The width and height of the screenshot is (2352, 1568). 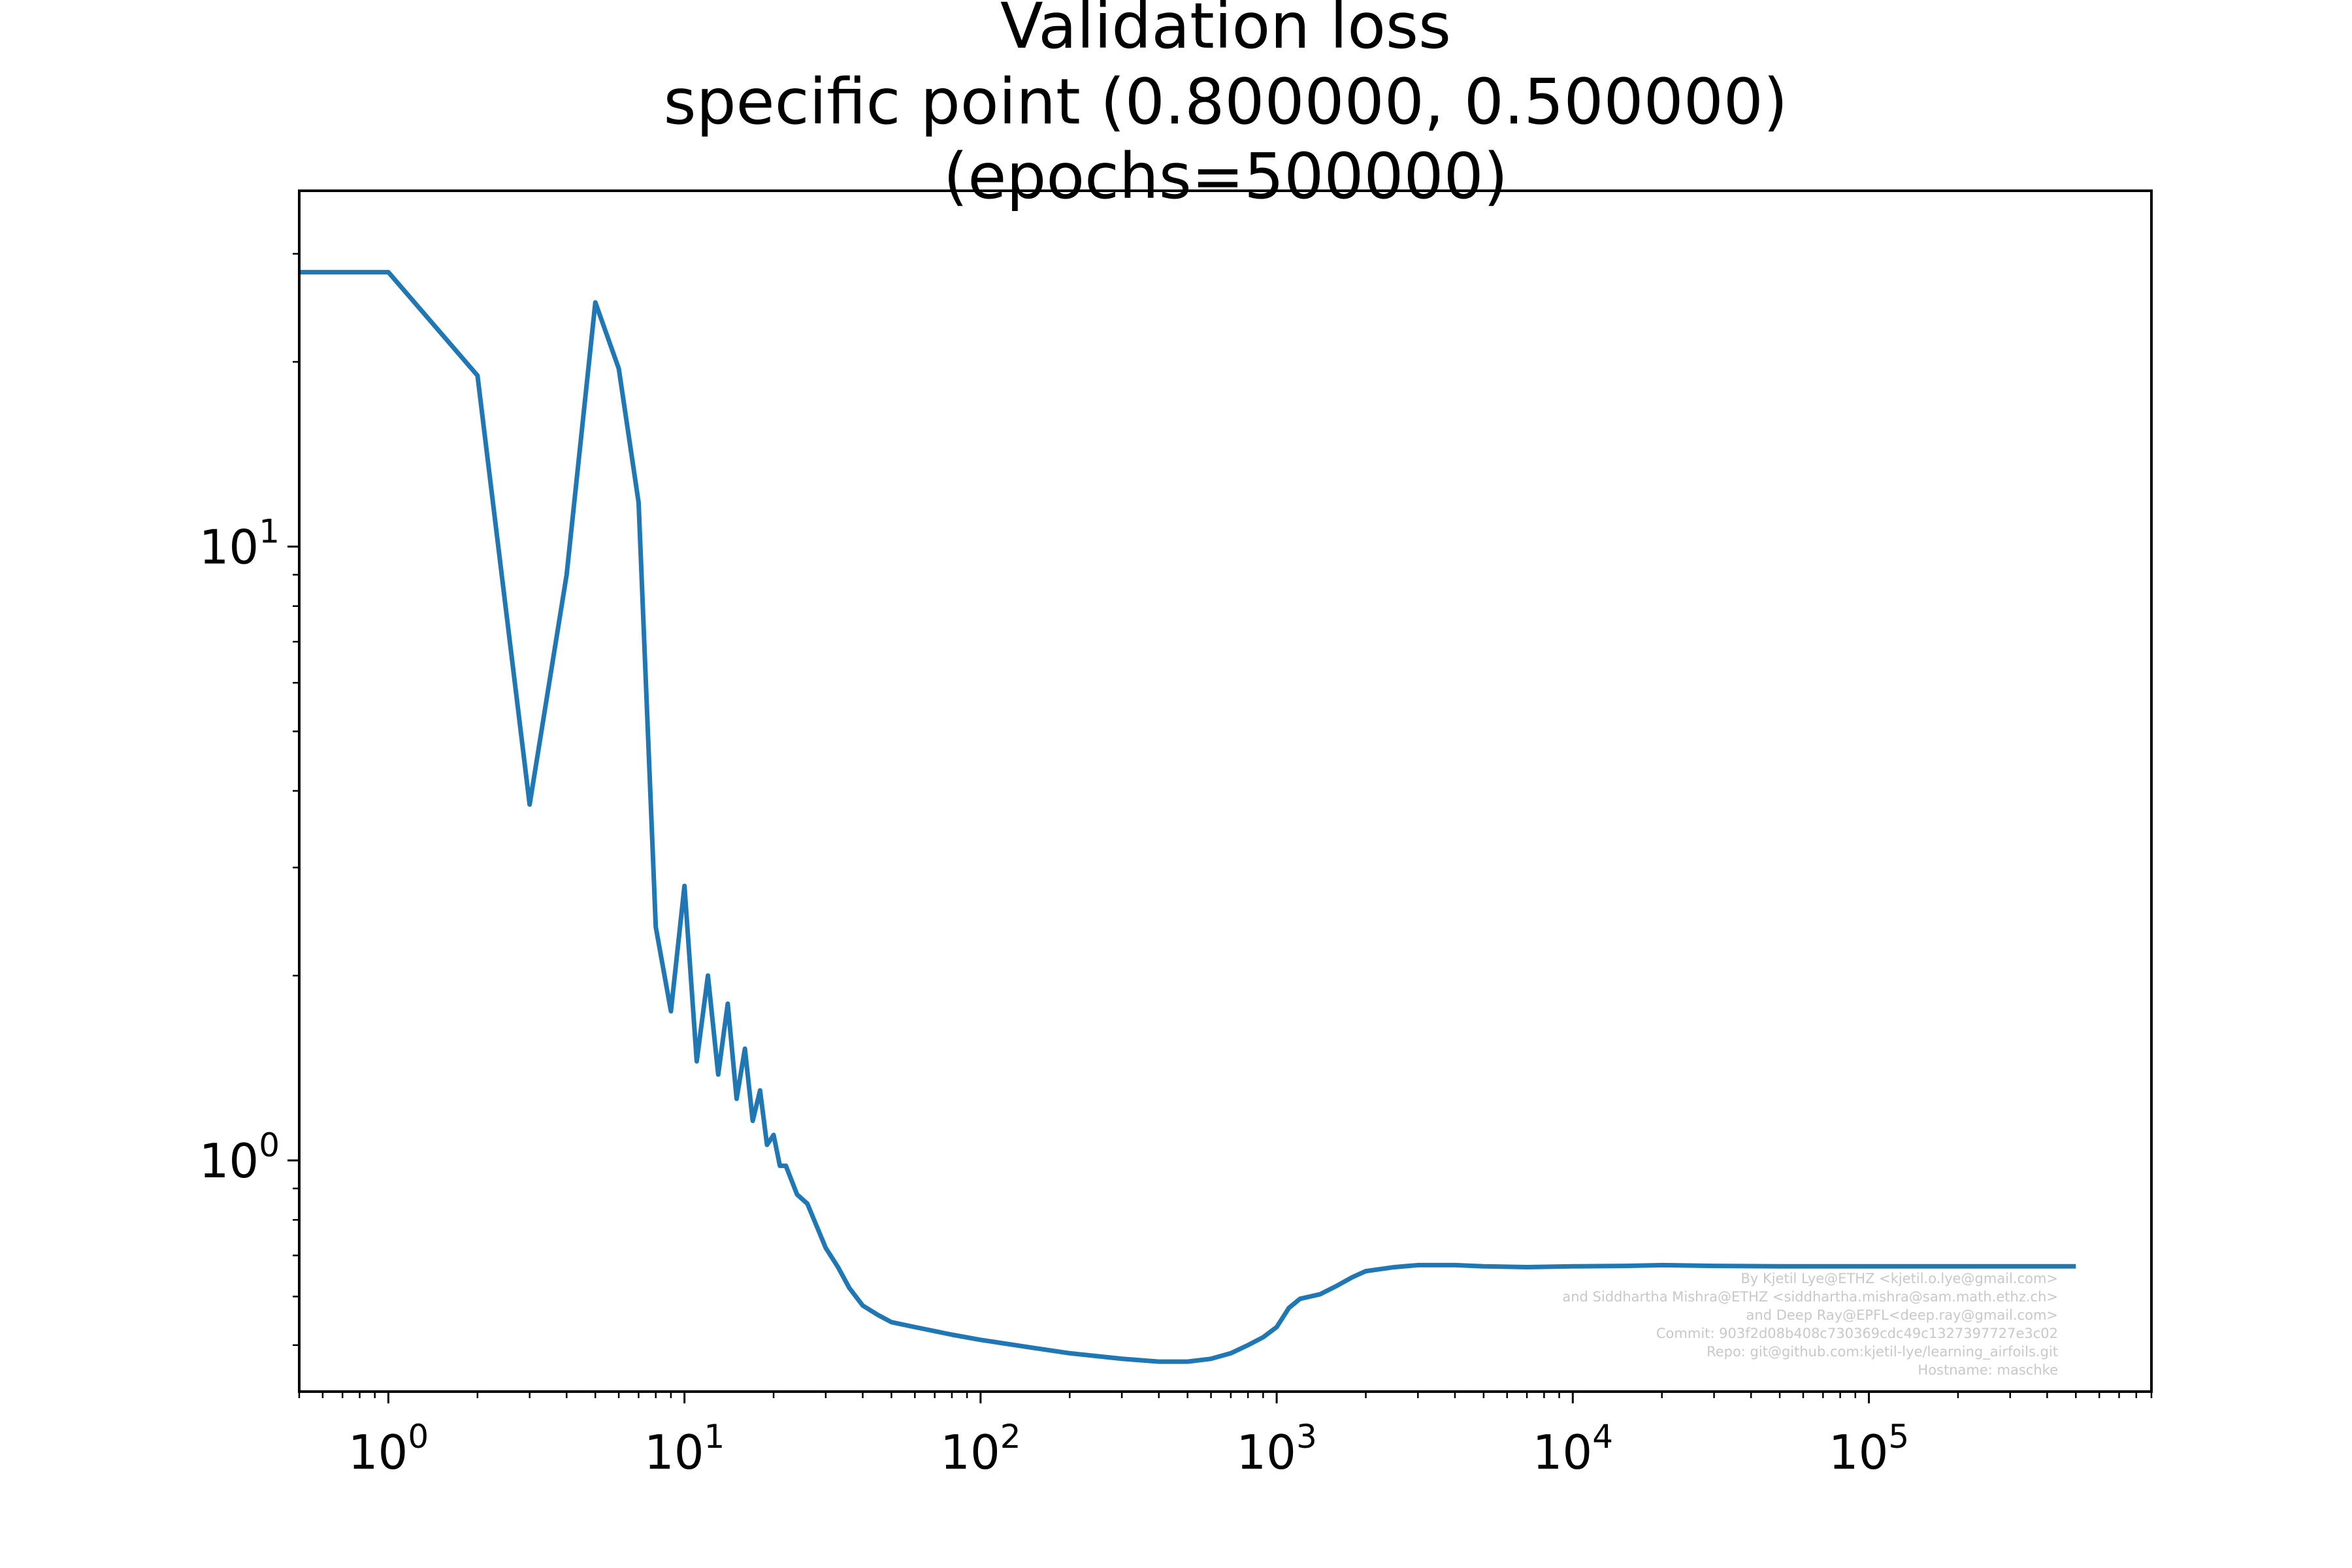 I want to click on x-tick-base-2: 10, so click(x=970, y=1452).